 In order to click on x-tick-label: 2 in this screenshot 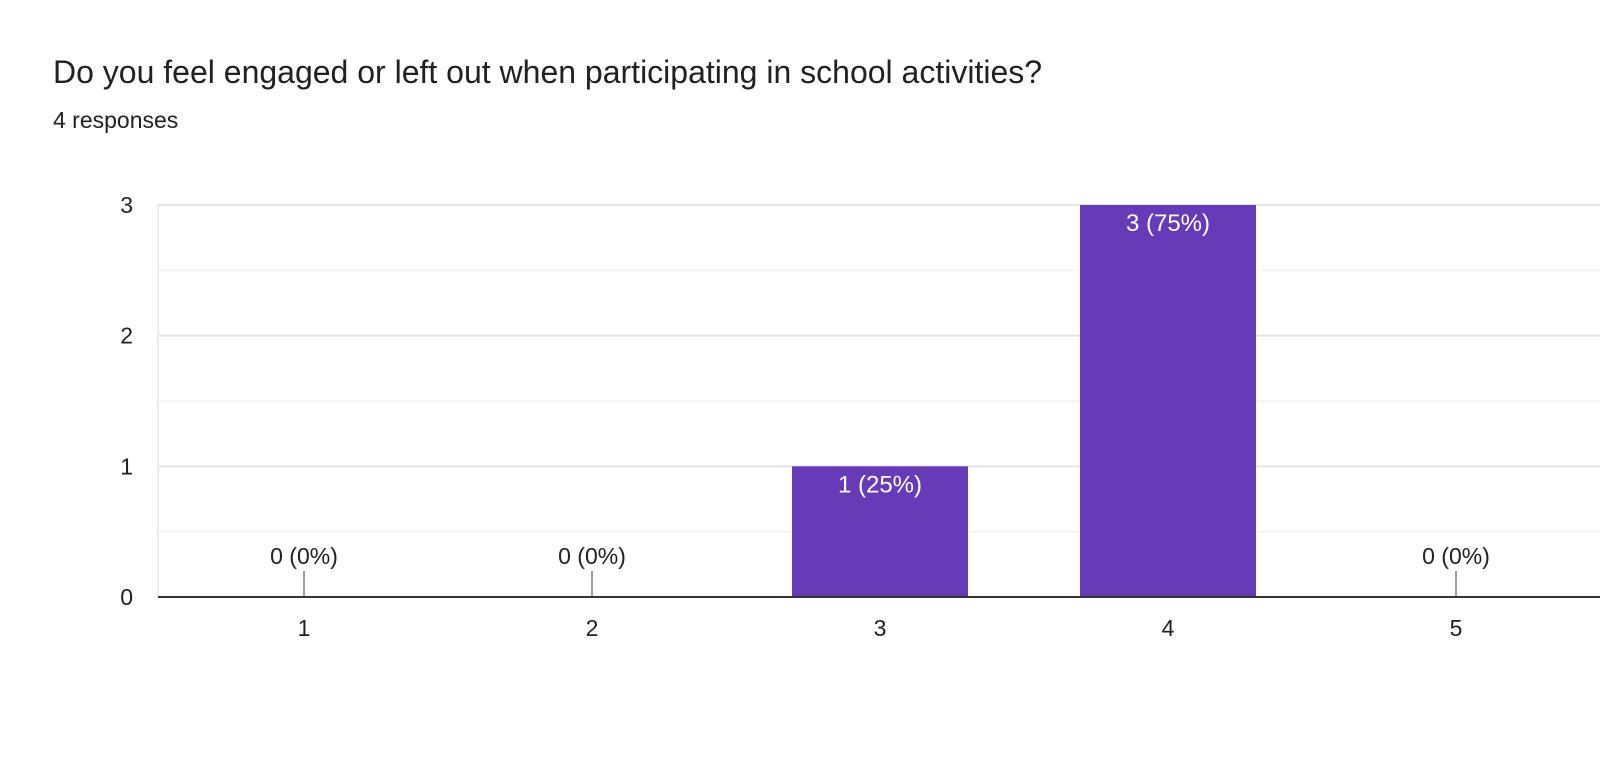, I will do `click(592, 628)`.